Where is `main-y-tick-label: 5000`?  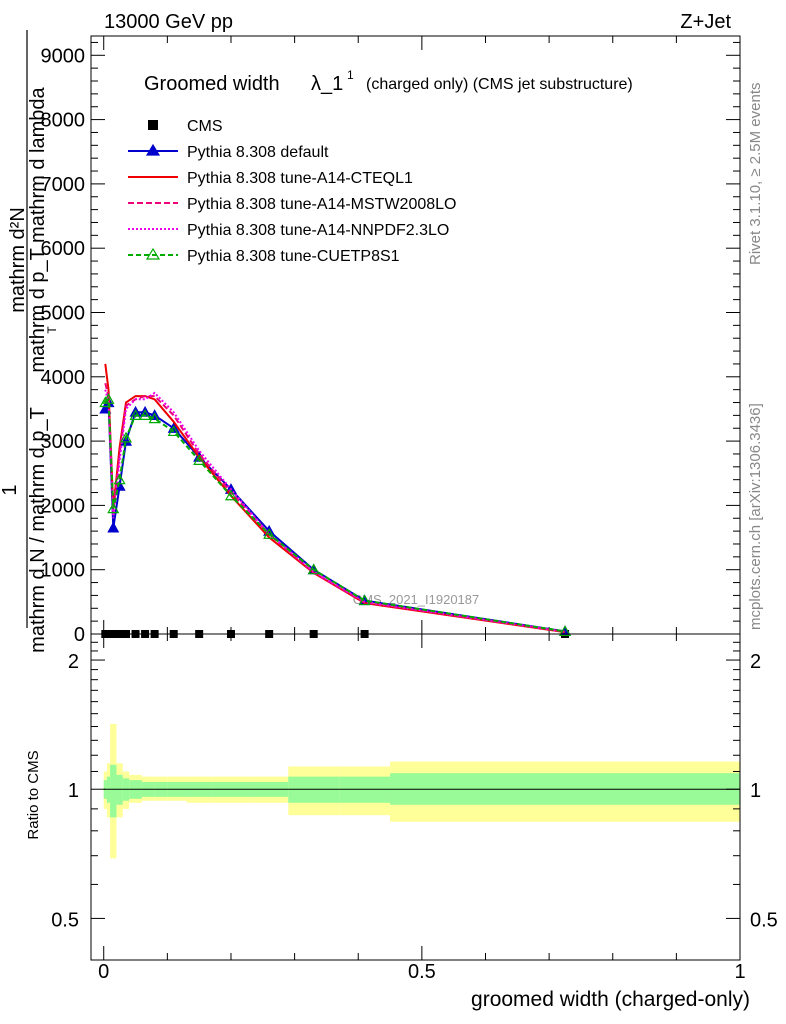
main-y-tick-label: 5000 is located at coordinates (63, 313).